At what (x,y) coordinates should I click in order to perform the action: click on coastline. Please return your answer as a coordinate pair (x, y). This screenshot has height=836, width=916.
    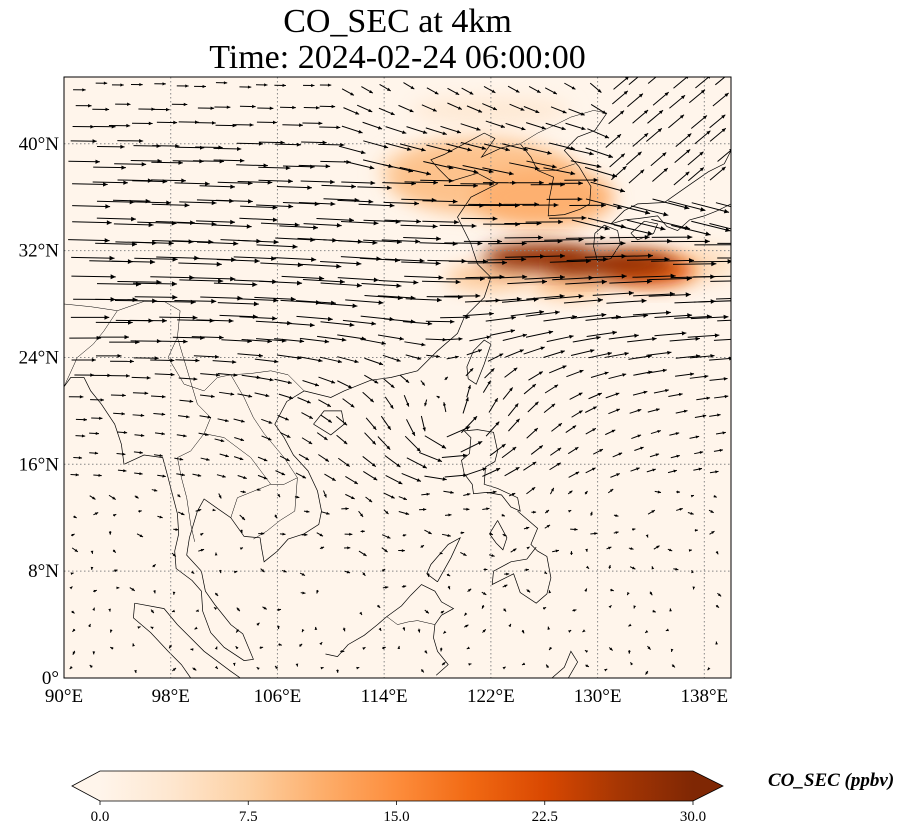
    Looking at the image, I should click on (521, 557).